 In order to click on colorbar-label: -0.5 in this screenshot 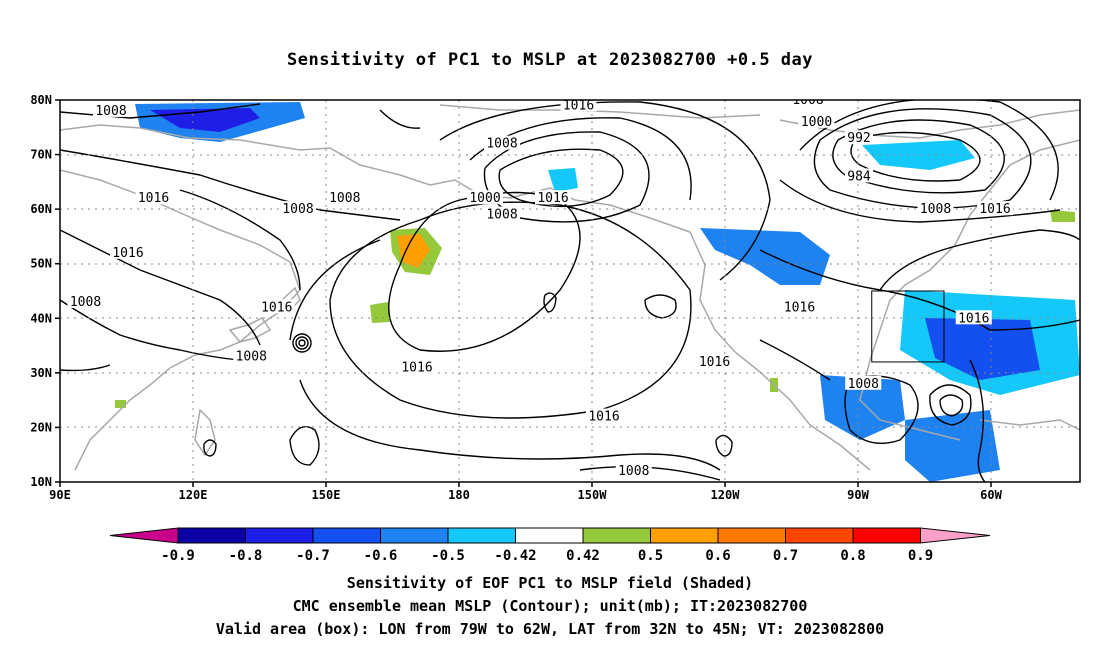, I will do `click(448, 556)`.